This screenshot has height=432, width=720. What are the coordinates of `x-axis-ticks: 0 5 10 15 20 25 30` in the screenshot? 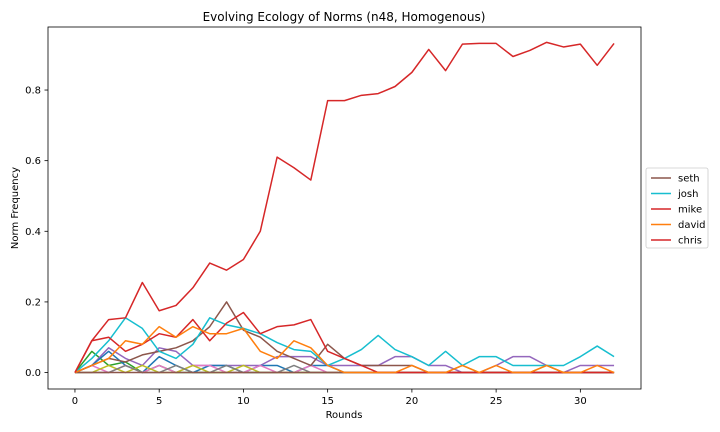 It's located at (329, 398).